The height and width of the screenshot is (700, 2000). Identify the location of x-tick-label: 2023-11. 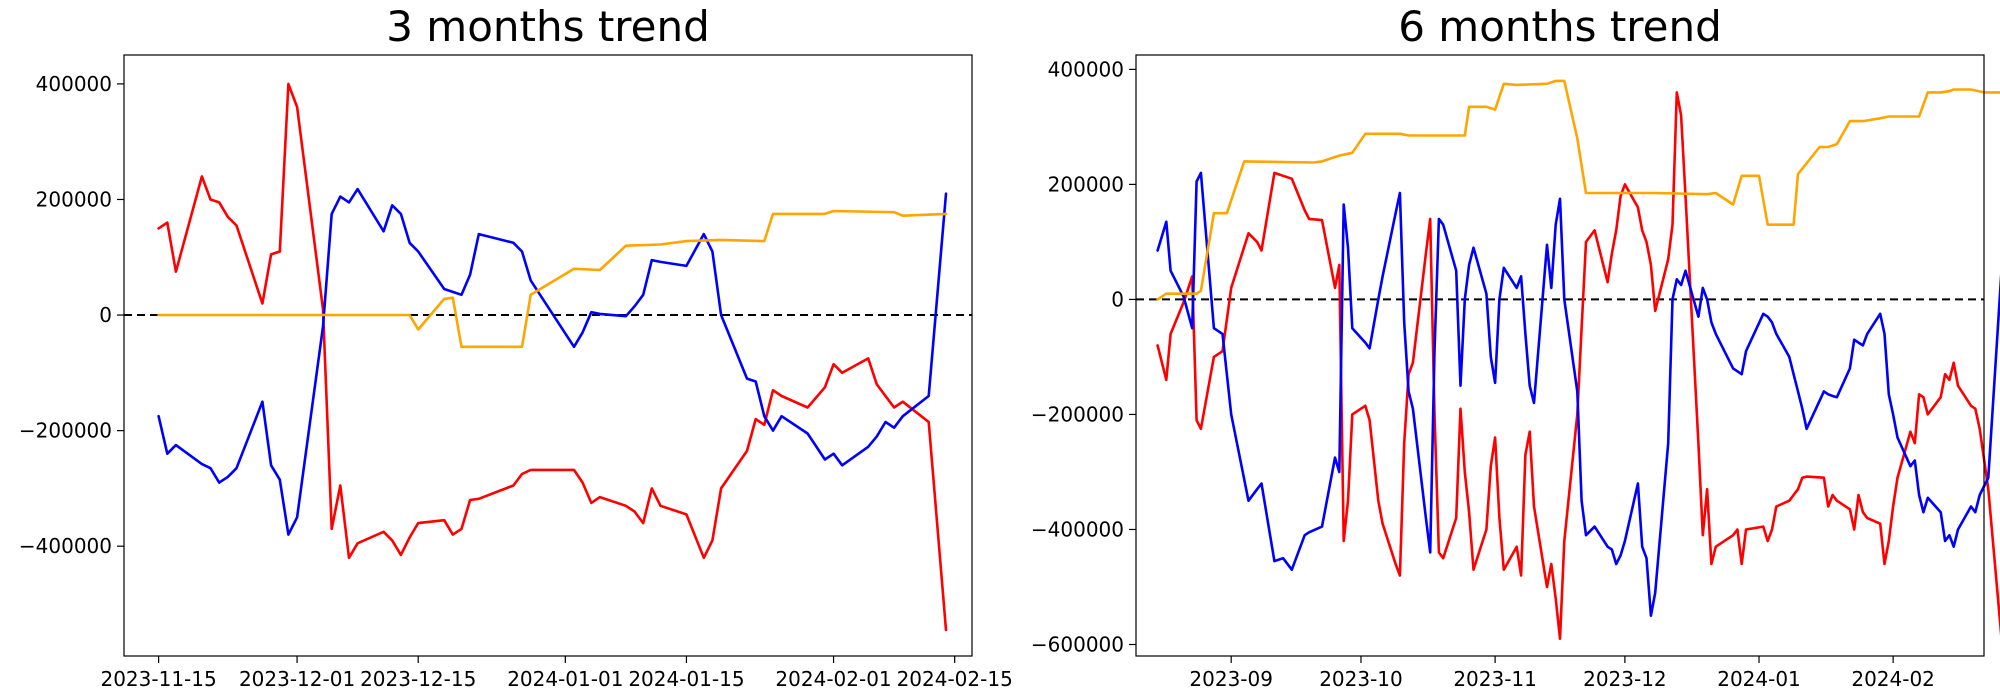
(1495, 679).